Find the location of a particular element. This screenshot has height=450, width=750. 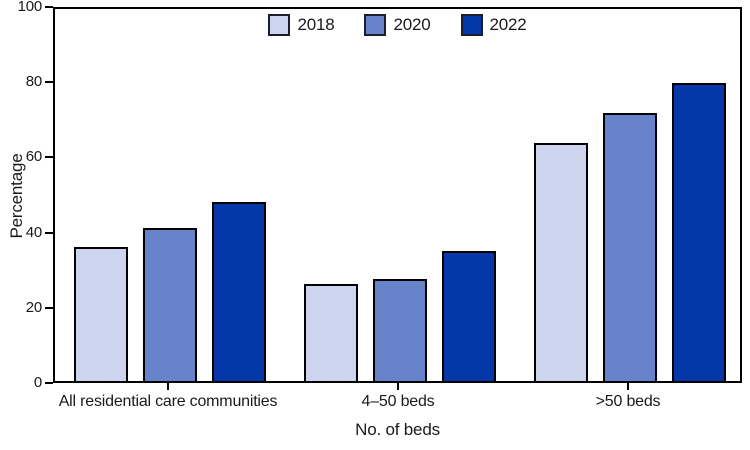

y-tick-label-100: 100 is located at coordinates (30, 7).